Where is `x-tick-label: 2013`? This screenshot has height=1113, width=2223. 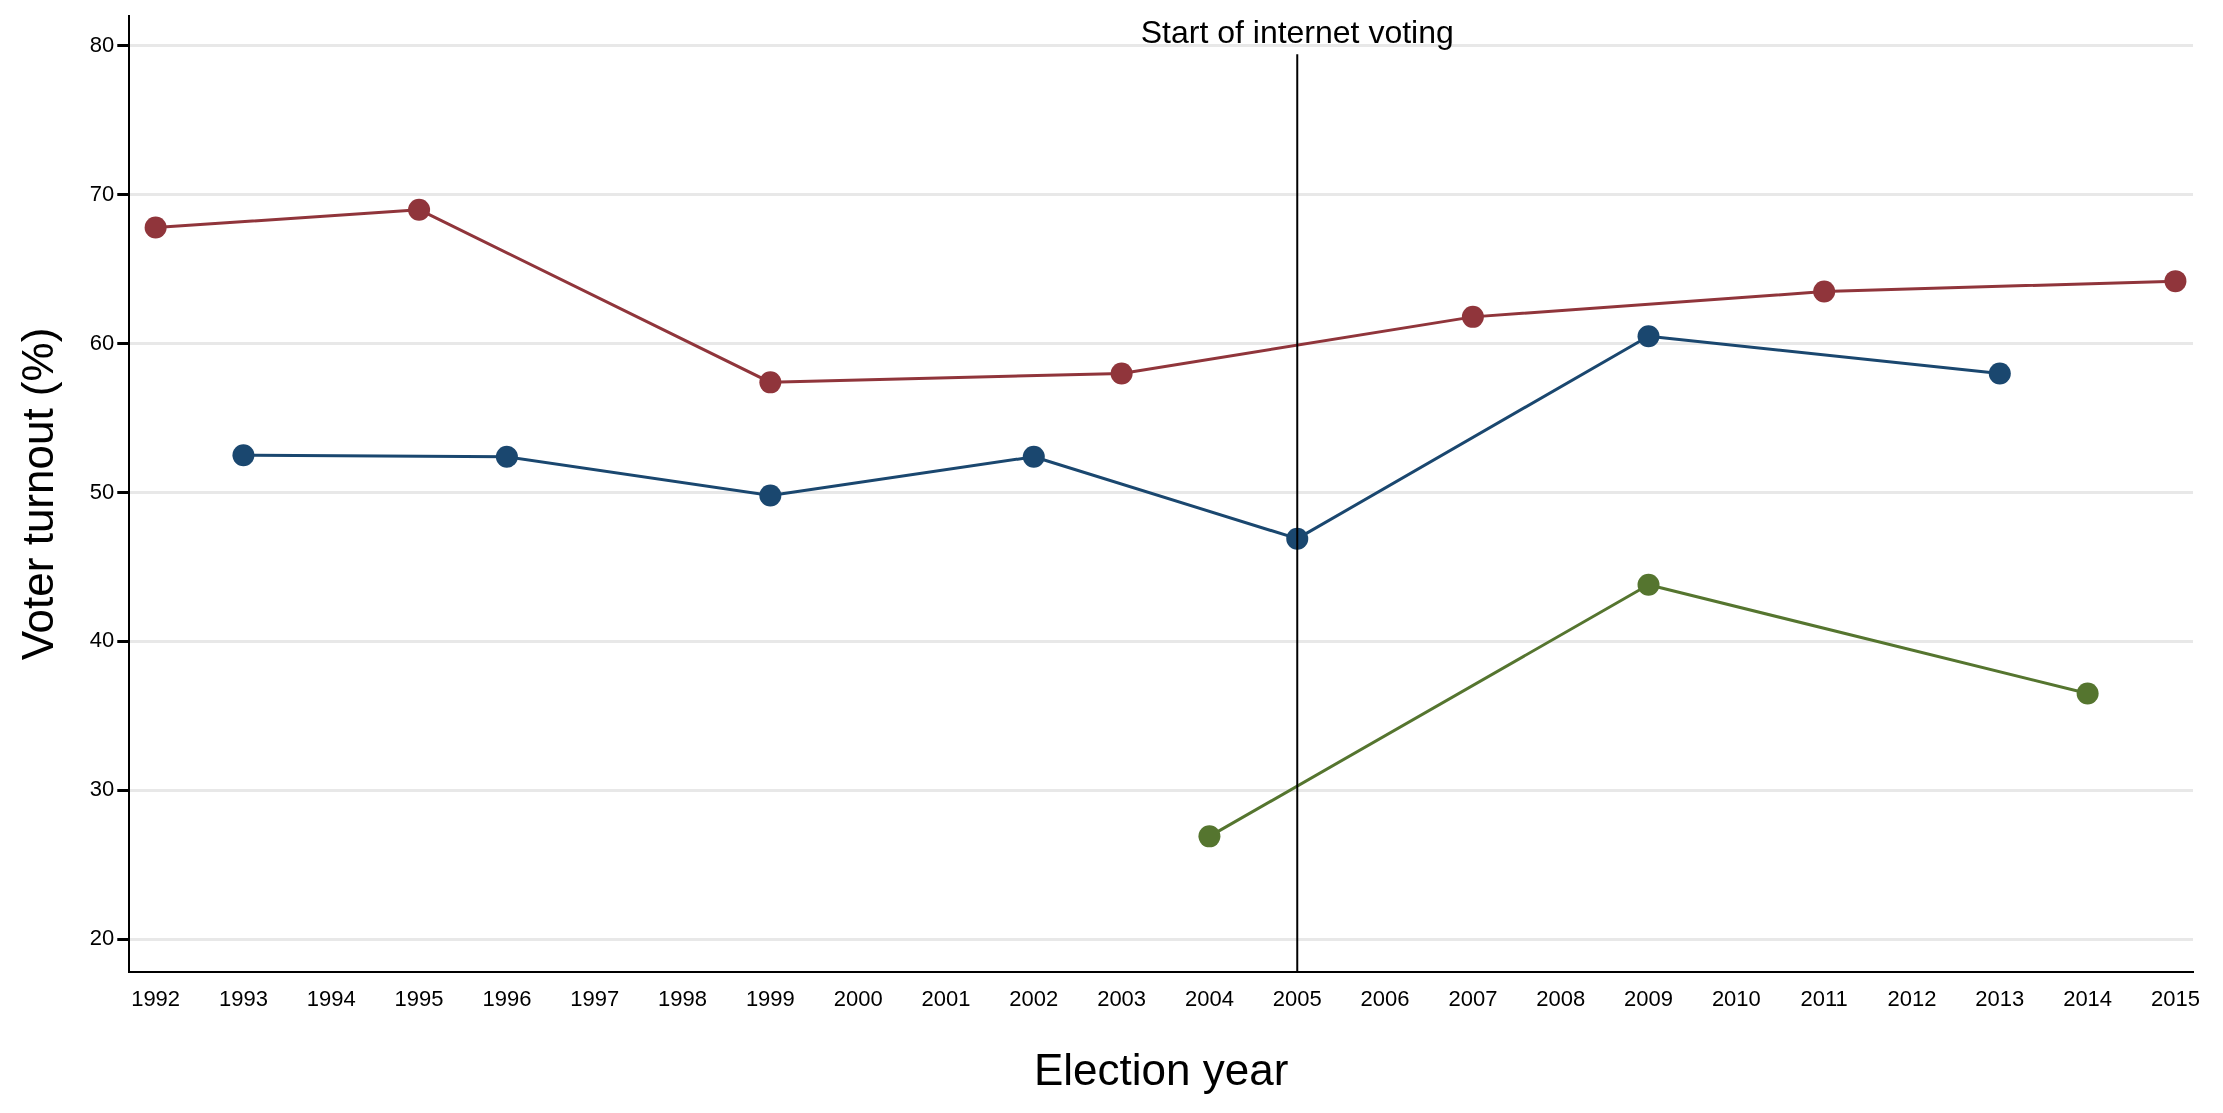
x-tick-label: 2013 is located at coordinates (2000, 999).